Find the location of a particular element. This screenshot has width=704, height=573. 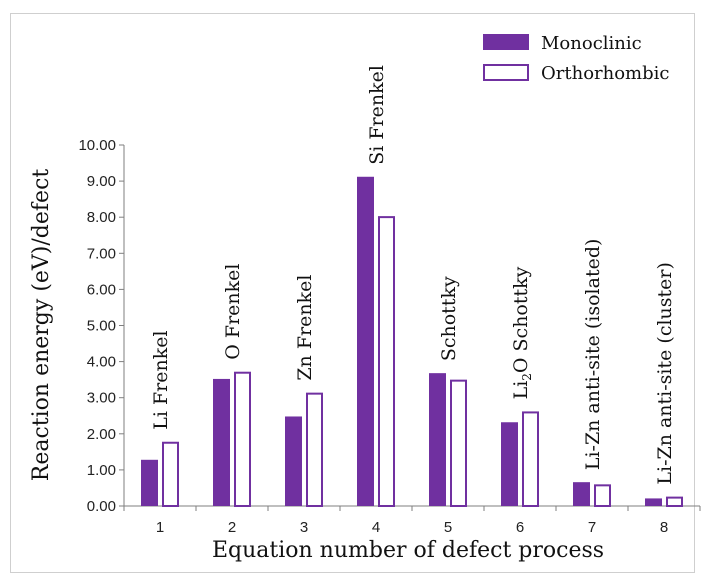

y-tick-label: 5.00 is located at coordinates (101, 326).